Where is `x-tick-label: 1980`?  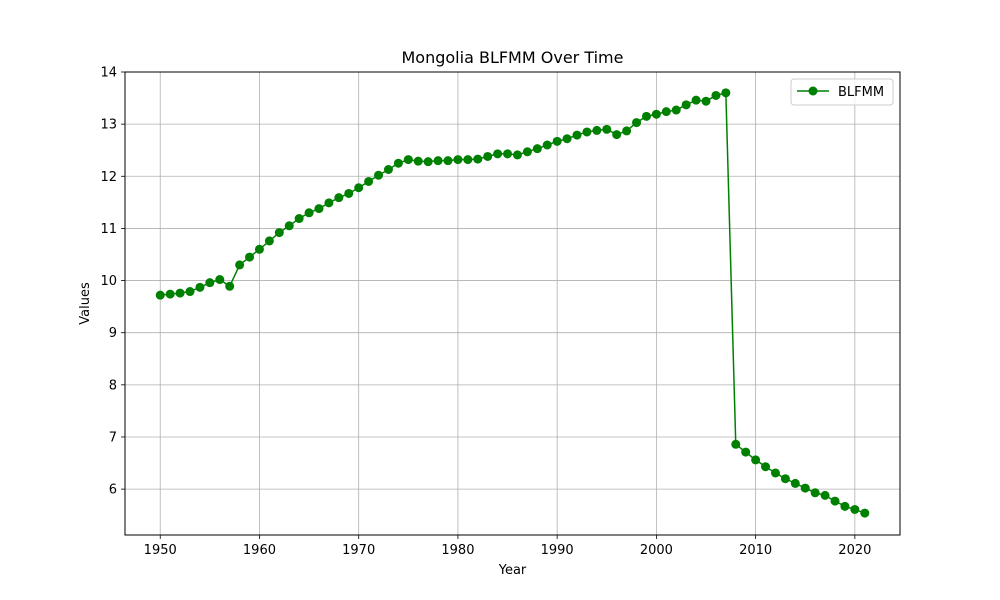
x-tick-label: 1980 is located at coordinates (457, 550).